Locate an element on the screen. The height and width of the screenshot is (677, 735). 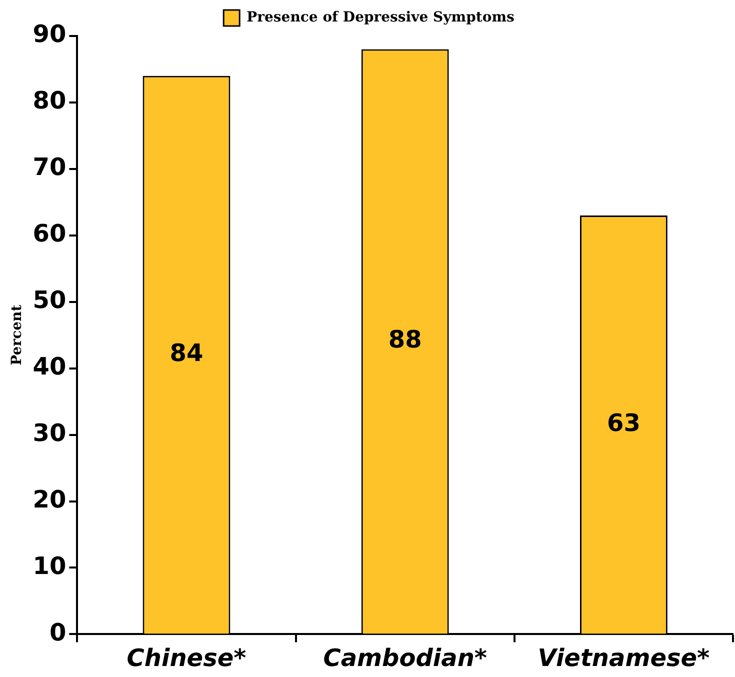
data-label: 84 is located at coordinates (187, 353).